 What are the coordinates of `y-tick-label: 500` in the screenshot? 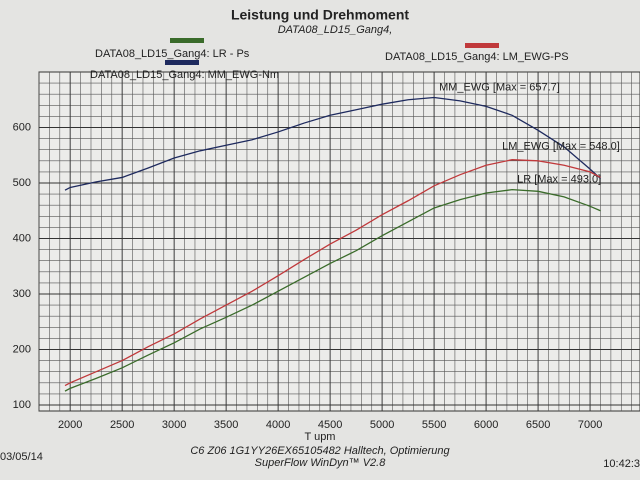 It's located at (22, 183).